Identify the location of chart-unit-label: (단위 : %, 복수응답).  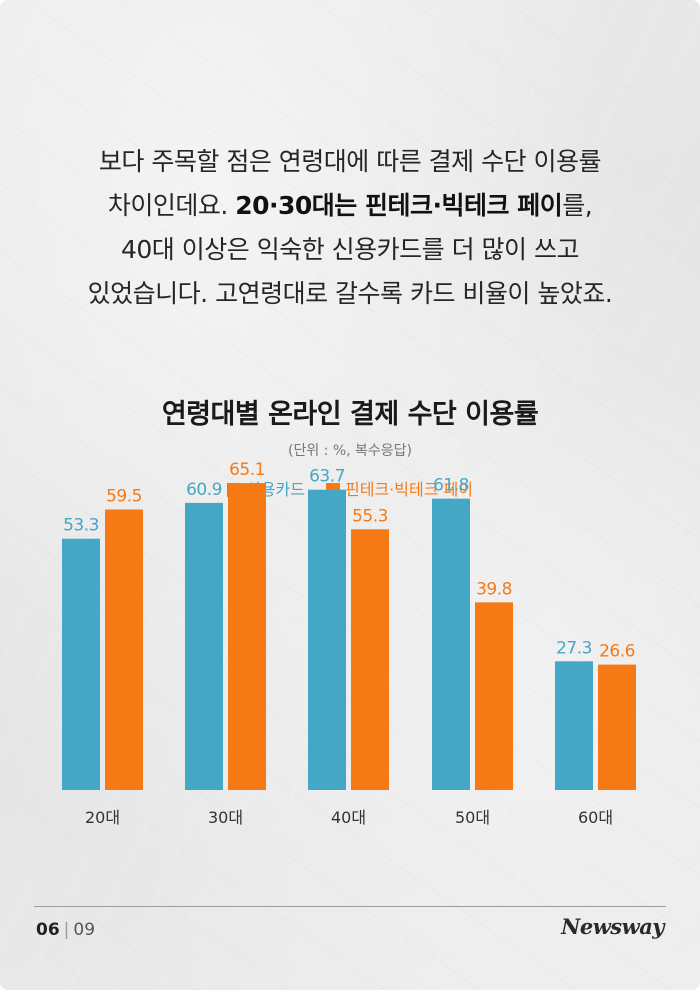
(350, 451).